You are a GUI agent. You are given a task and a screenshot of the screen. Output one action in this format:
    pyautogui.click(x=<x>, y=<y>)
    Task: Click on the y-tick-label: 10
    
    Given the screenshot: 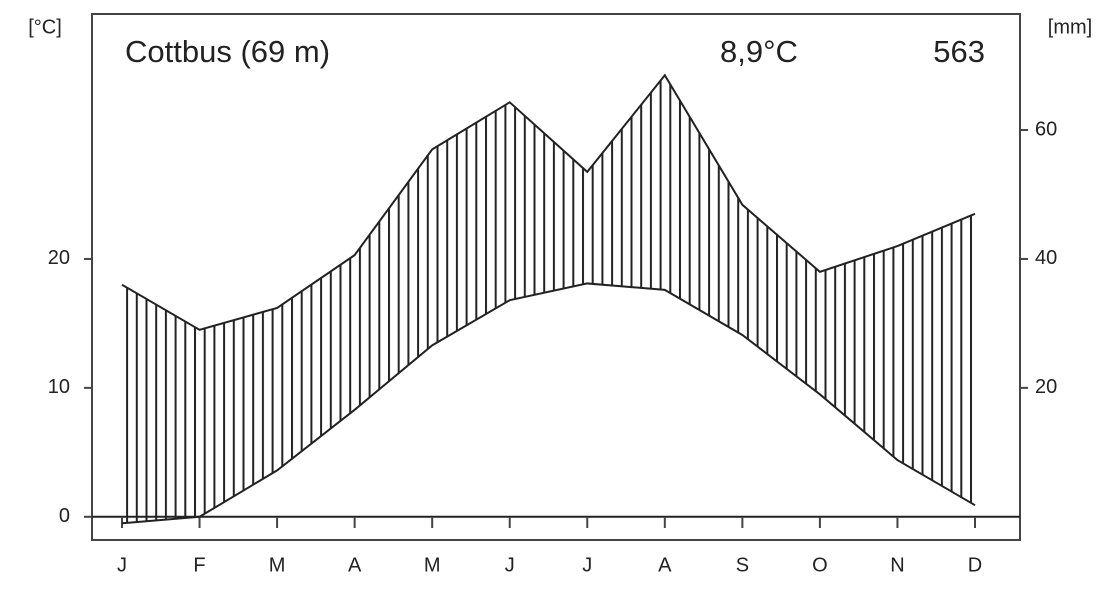 What is the action you would take?
    pyautogui.click(x=59, y=387)
    